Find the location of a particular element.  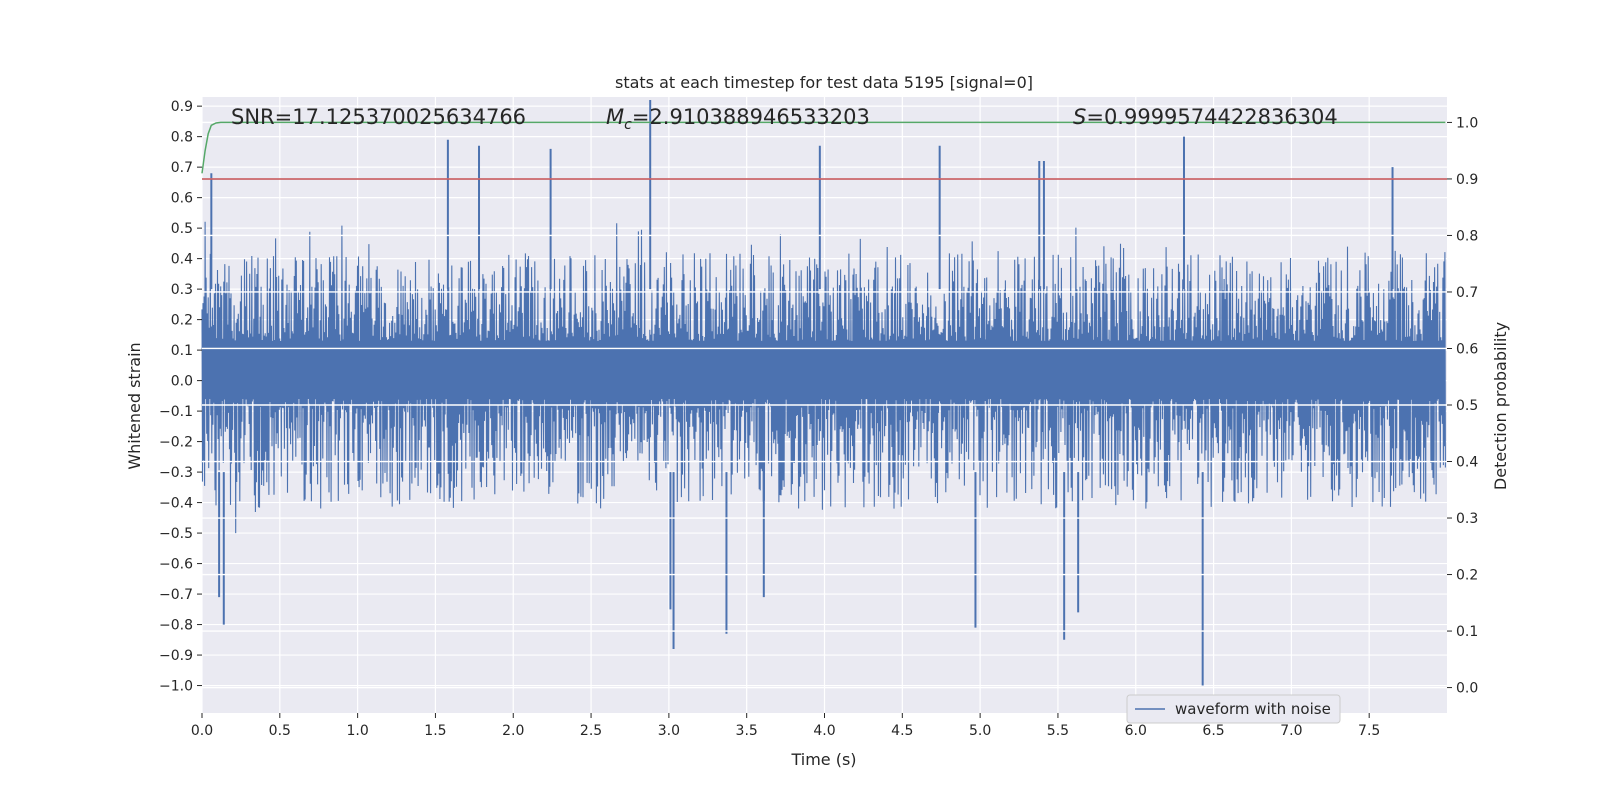

y-tick-label: −0.4 is located at coordinates (176, 504).